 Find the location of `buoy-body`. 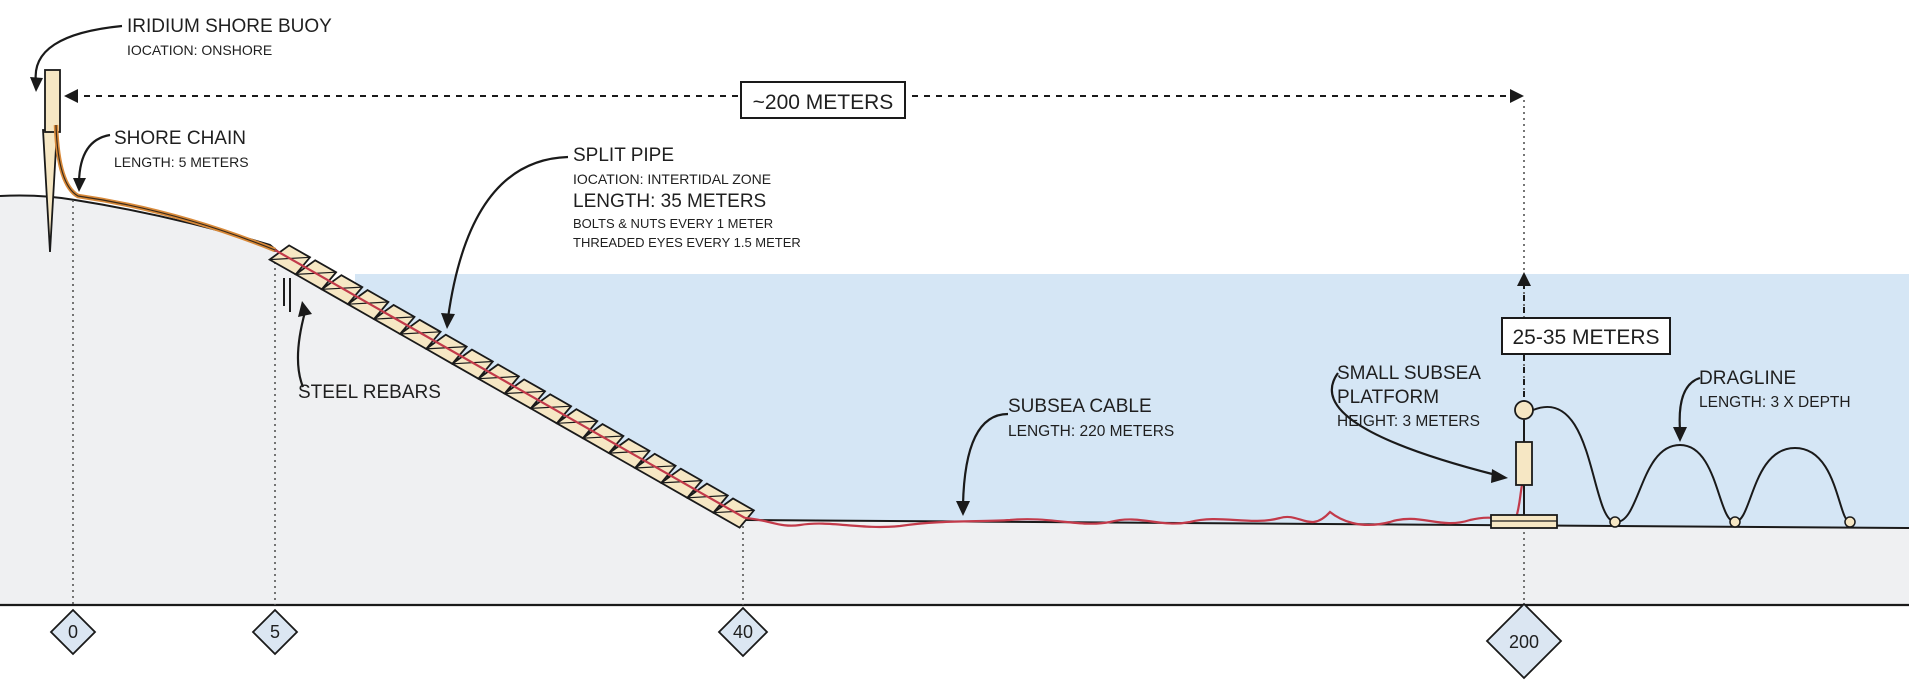

buoy-body is located at coordinates (52, 101).